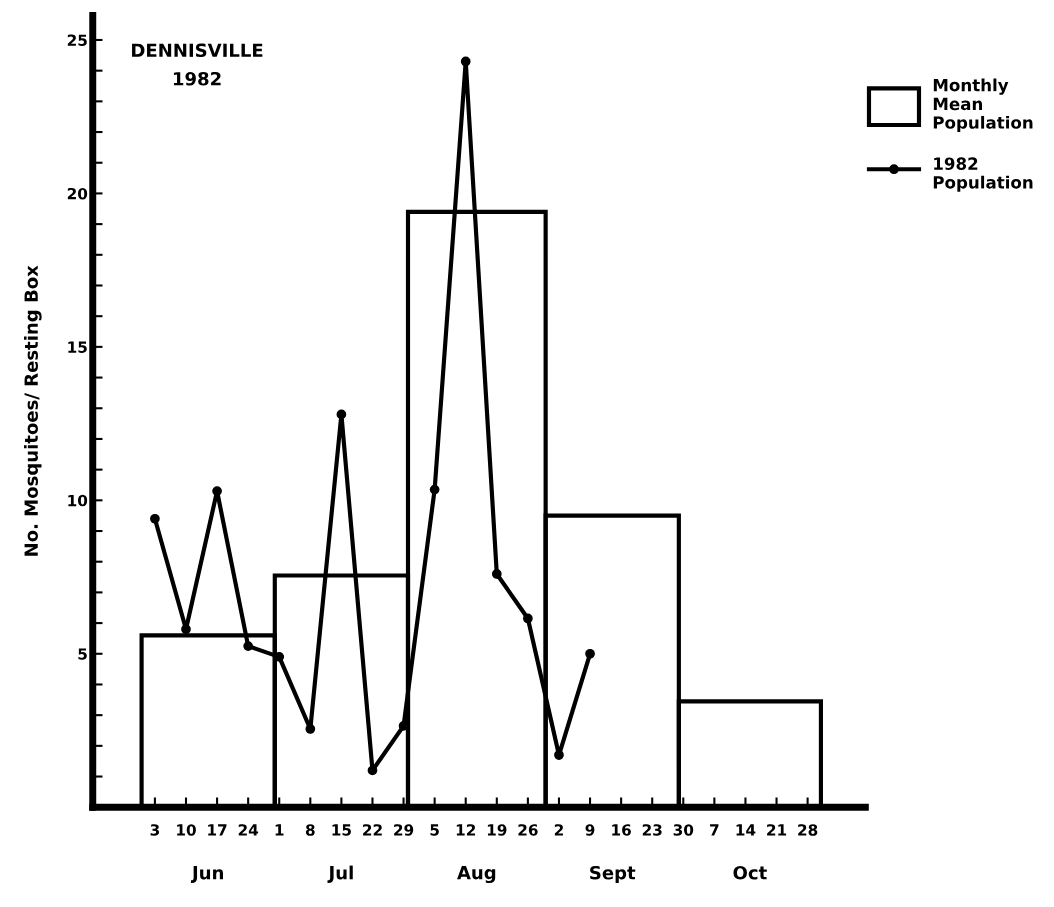  I want to click on y-axis-title: No. Mosquitoes/ Resting Box, so click(33, 410).